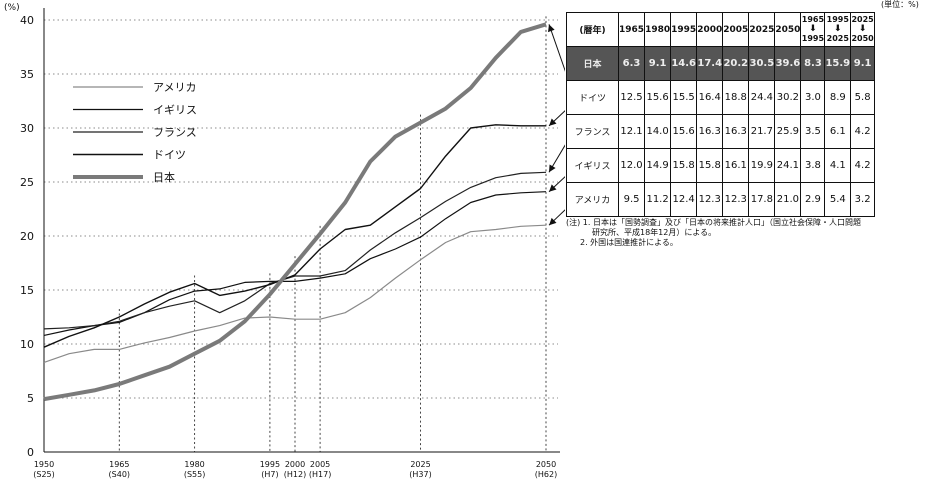 Image resolution: width=940 pixels, height=485 pixels. I want to click on table-value-cell: 3.5, so click(813, 131).